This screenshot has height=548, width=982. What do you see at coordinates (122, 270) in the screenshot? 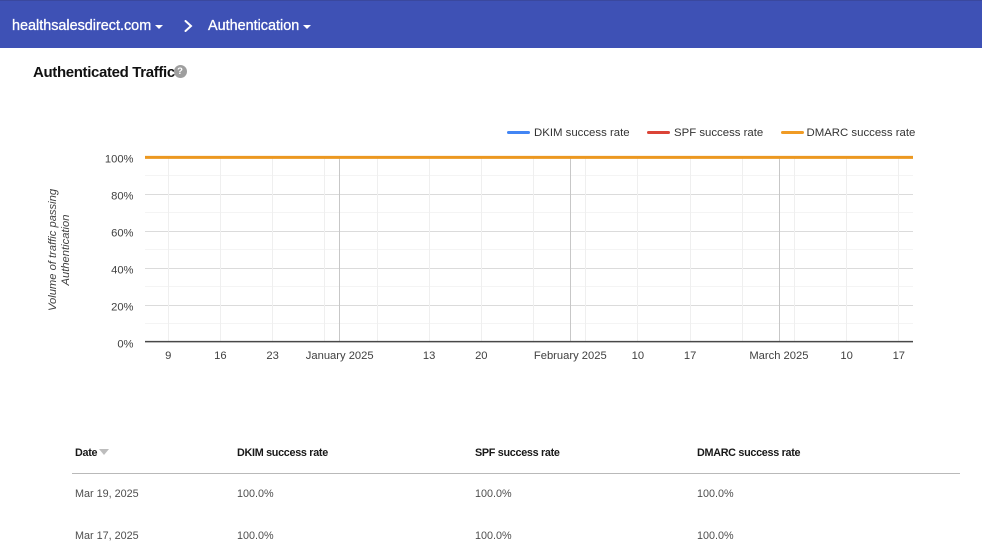
I see `svg-text: 40%` at bounding box center [122, 270].